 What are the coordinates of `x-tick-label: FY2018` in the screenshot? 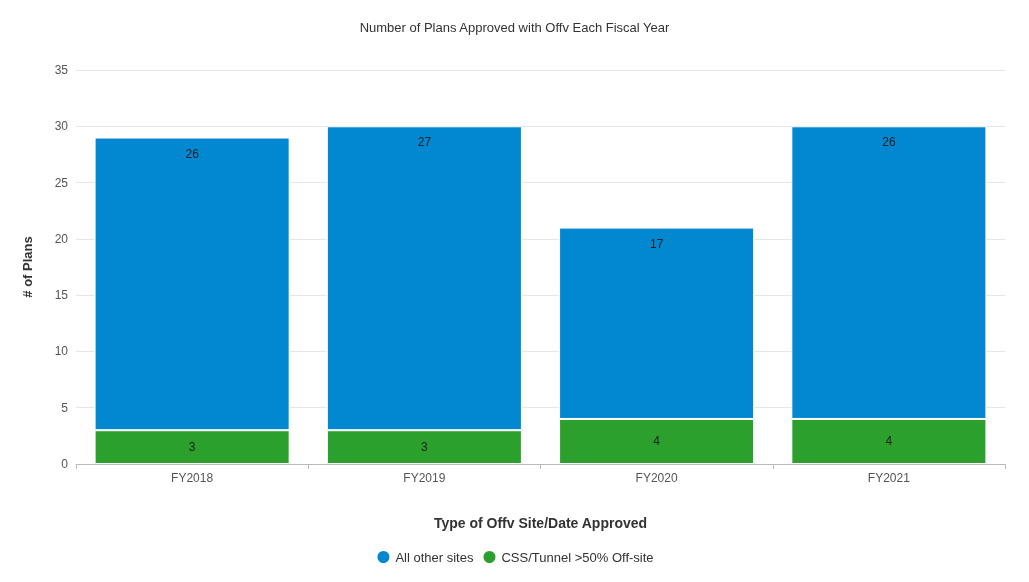 It's located at (192, 478).